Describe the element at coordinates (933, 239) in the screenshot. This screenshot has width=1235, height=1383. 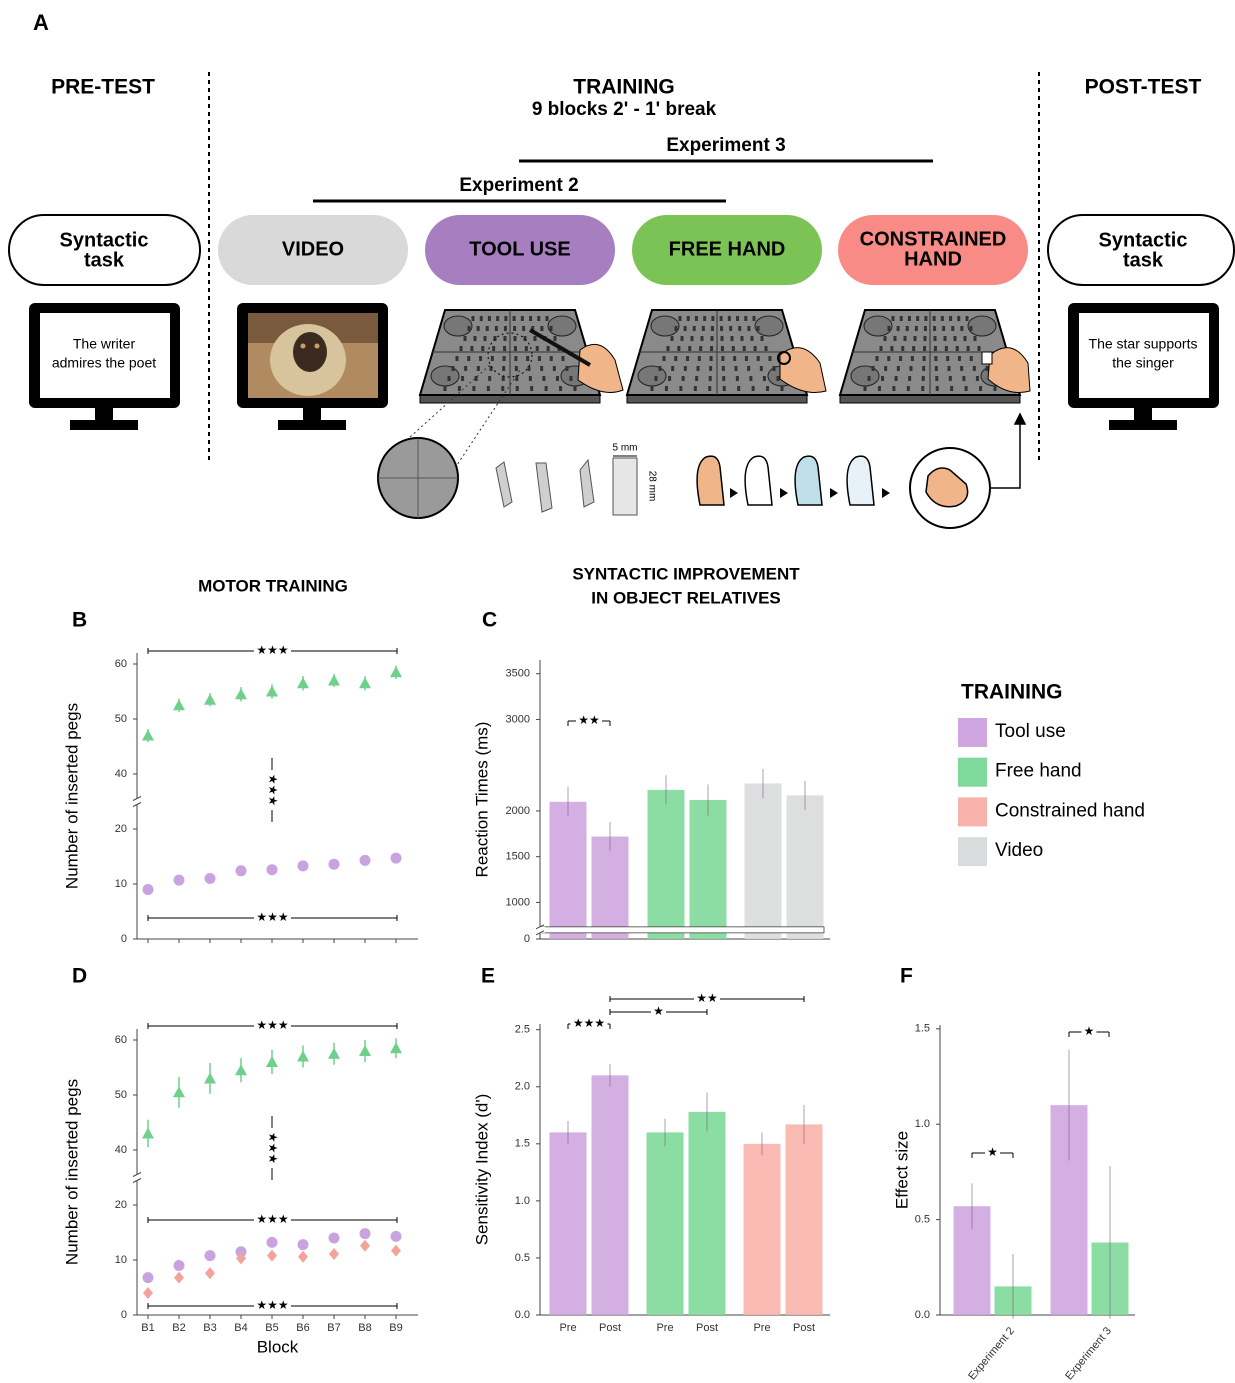
I see `condition-label: CONSTRAINED` at that location.